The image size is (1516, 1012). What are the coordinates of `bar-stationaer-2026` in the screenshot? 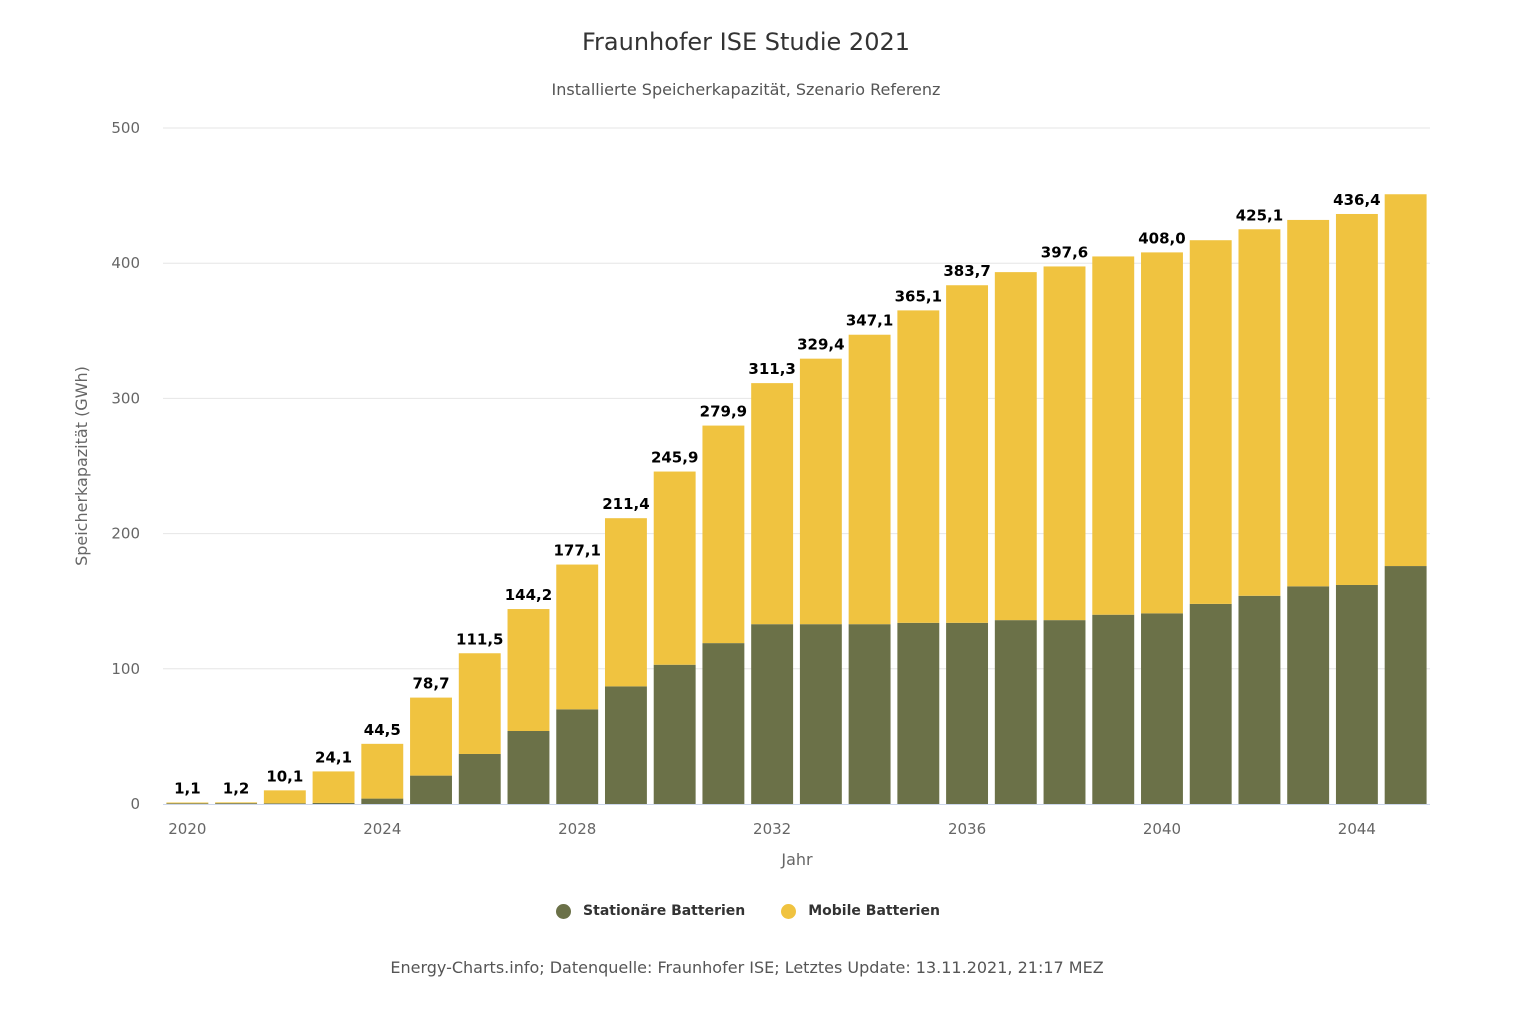 It's located at (479, 778).